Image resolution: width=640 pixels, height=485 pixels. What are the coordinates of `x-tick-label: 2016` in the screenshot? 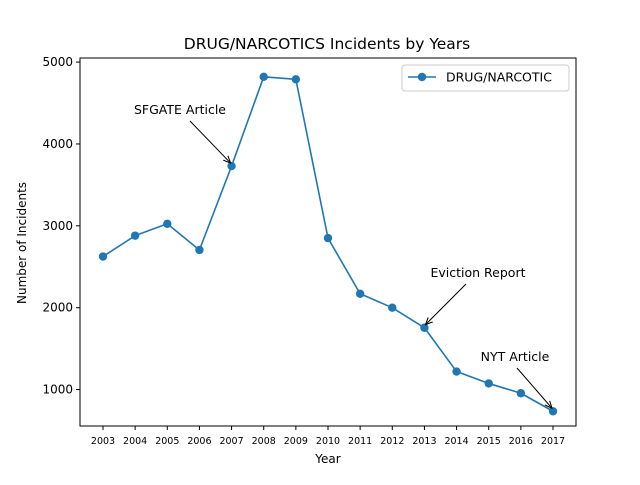 It's located at (521, 441).